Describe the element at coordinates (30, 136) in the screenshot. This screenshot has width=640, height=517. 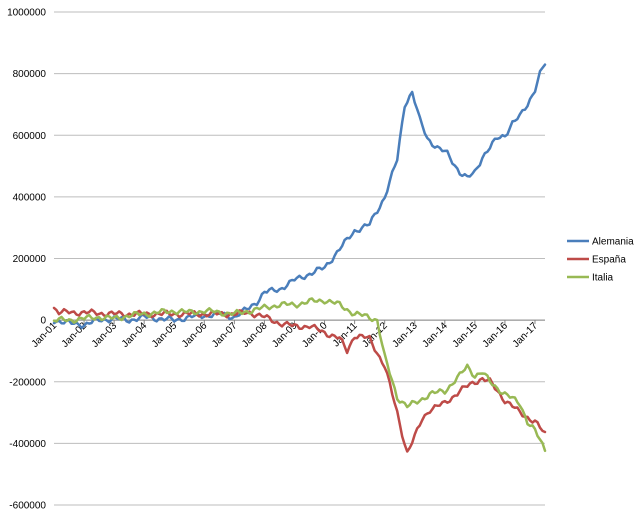
I see `y-tick-label: 600000` at that location.